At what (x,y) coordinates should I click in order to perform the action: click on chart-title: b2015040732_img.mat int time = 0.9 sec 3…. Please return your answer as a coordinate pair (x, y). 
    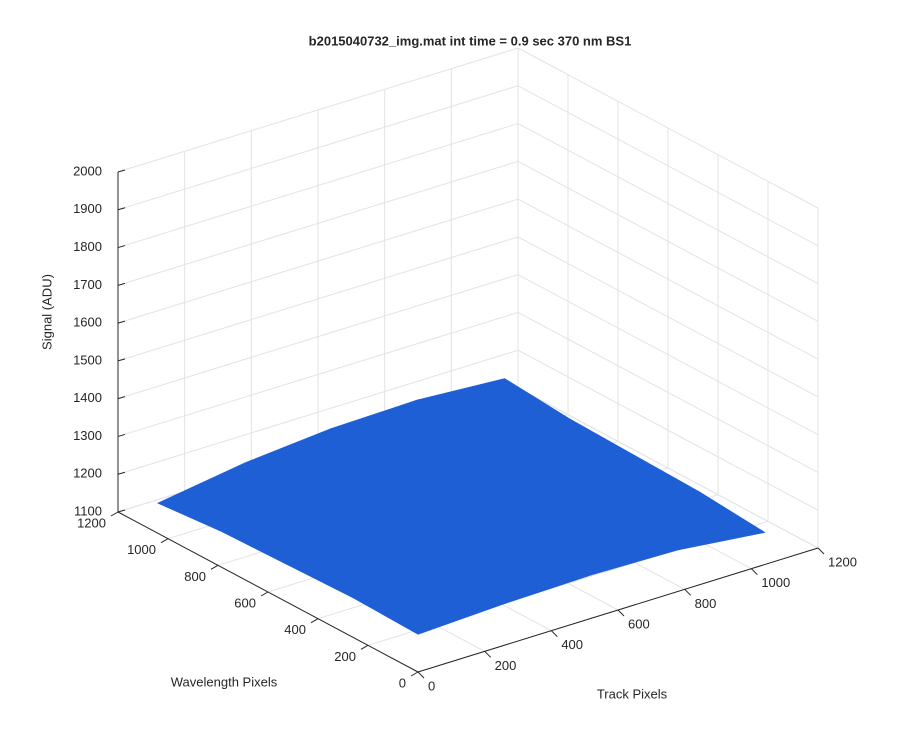
    Looking at the image, I should click on (470, 40).